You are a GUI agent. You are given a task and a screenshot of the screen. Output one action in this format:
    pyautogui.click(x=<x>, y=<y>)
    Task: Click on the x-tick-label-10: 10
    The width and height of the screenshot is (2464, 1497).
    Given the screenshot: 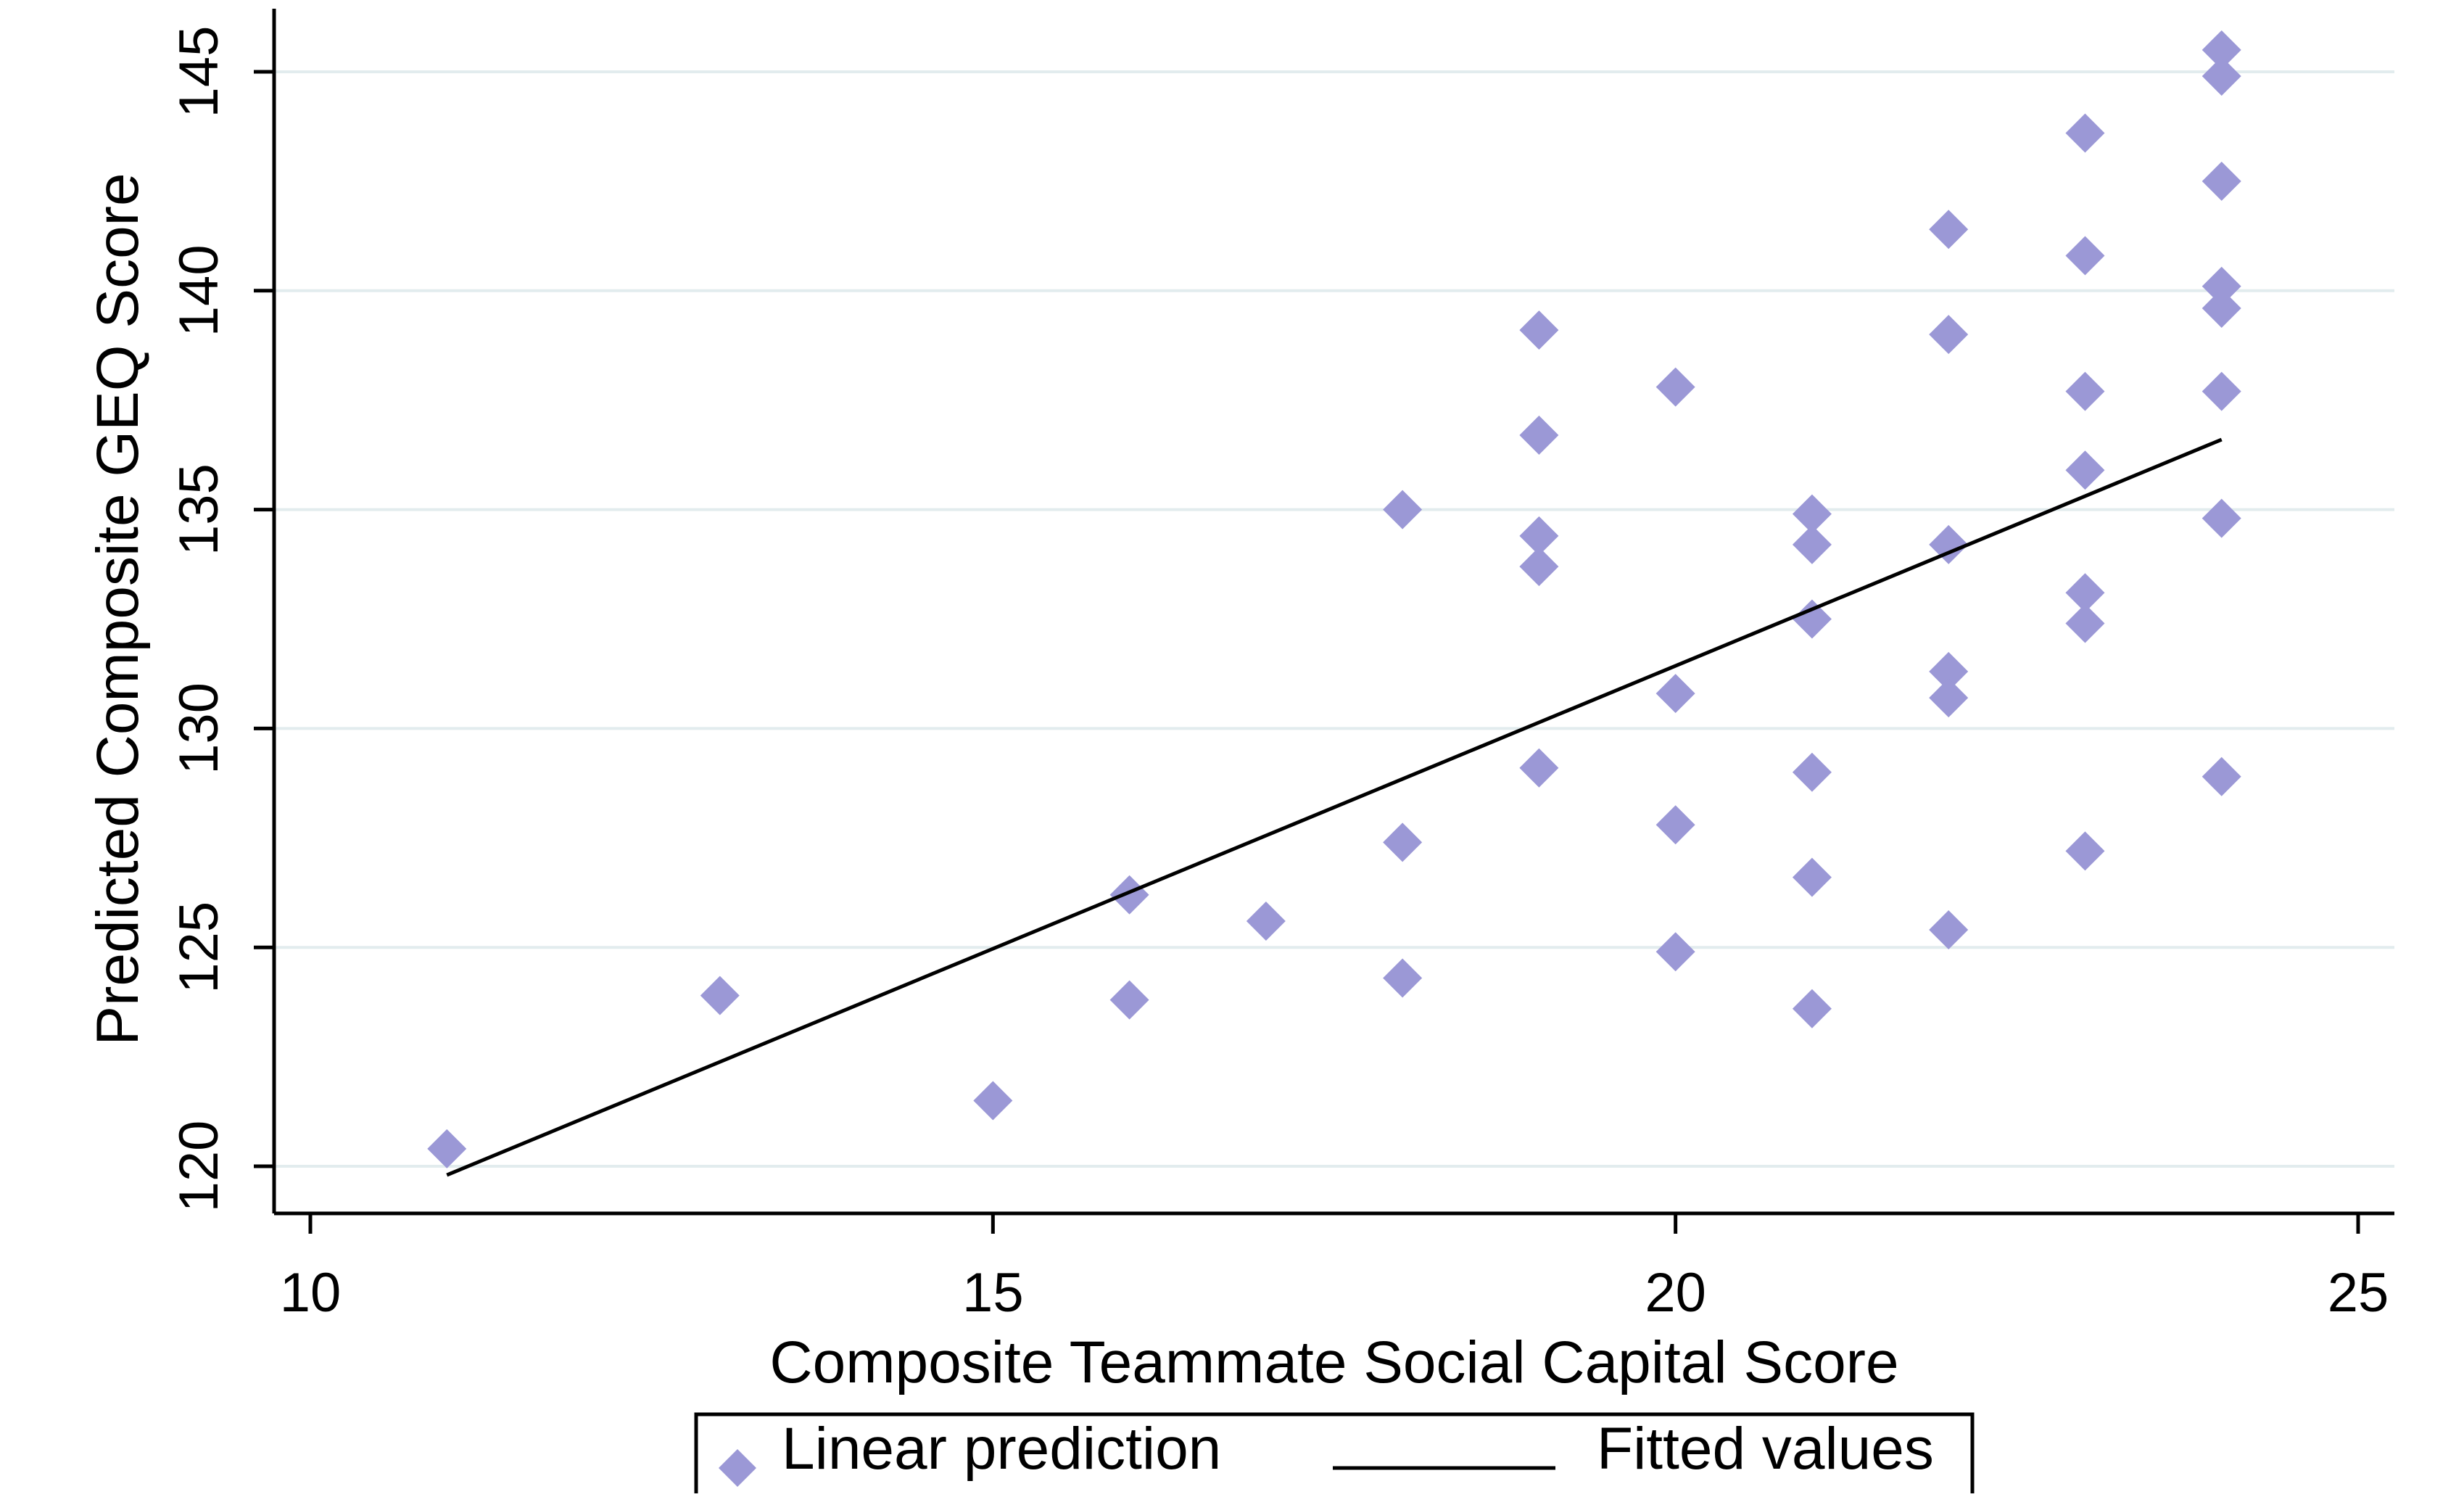 What is the action you would take?
    pyautogui.click(x=311, y=1293)
    